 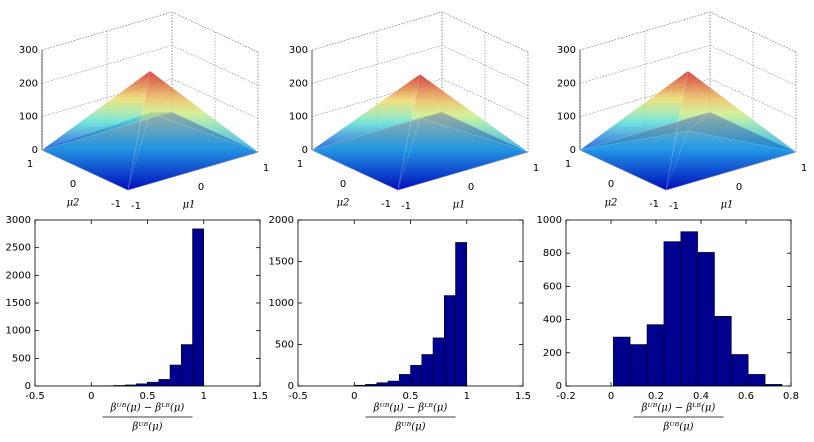 What do you see at coordinates (18, 248) in the screenshot?
I see `y-tick-label: 2500` at bounding box center [18, 248].